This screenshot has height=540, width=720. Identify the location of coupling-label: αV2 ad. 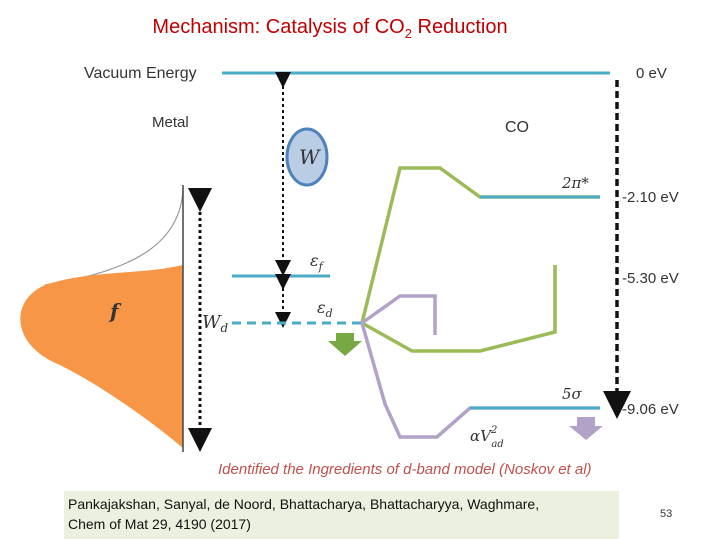
(487, 437).